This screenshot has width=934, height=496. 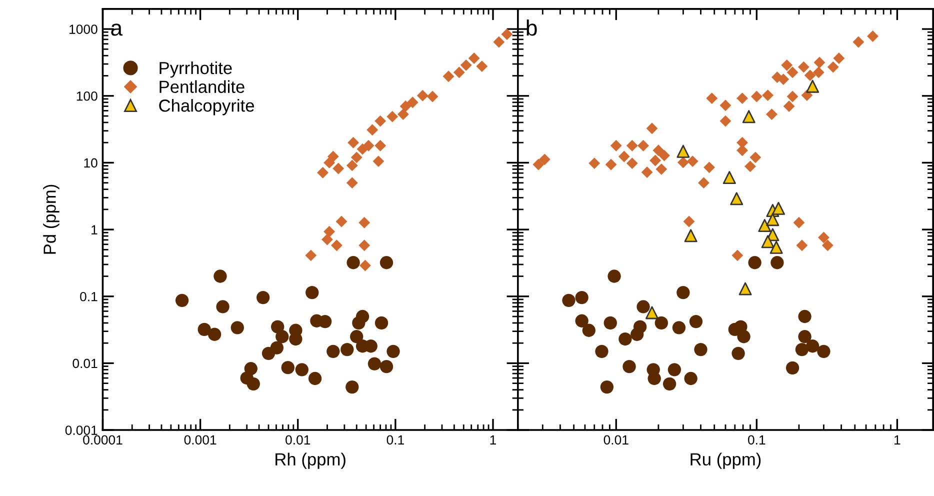 I want to click on y-tick-label: 0.01, so click(x=85, y=363).